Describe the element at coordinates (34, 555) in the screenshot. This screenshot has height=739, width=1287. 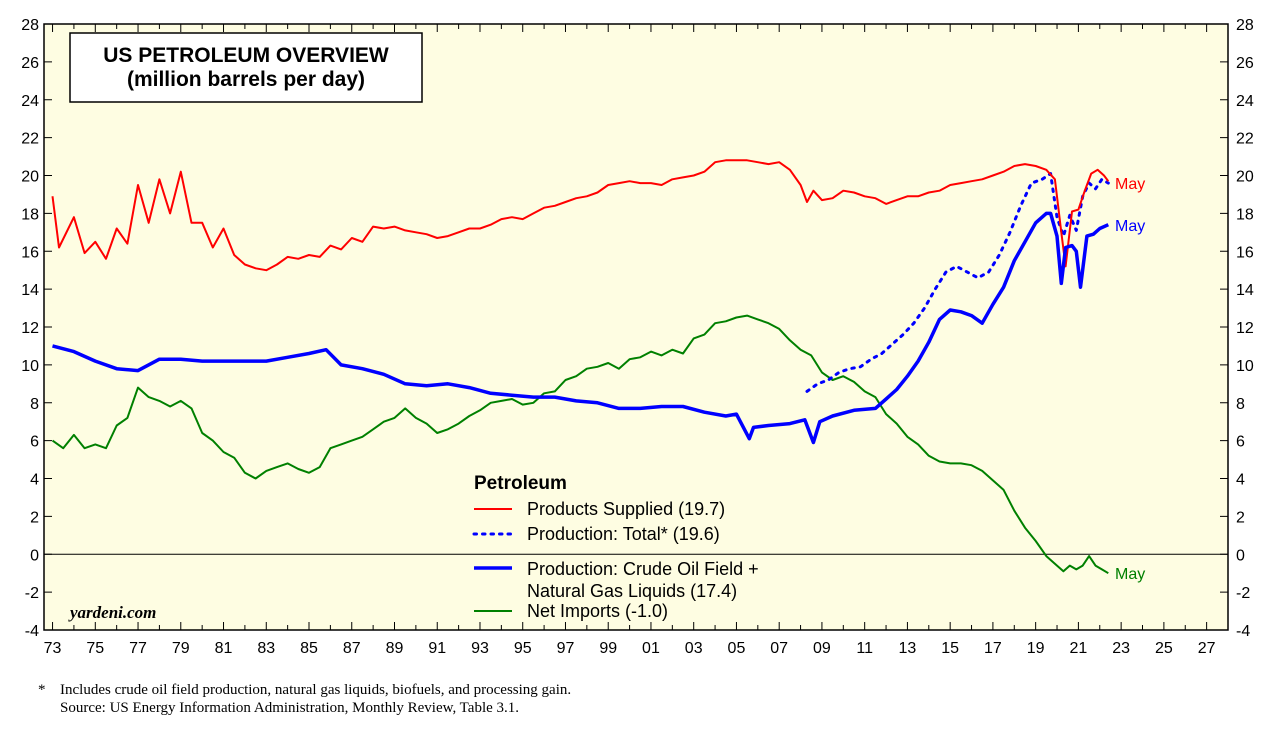
I see `y-tick-label-left: 0` at that location.